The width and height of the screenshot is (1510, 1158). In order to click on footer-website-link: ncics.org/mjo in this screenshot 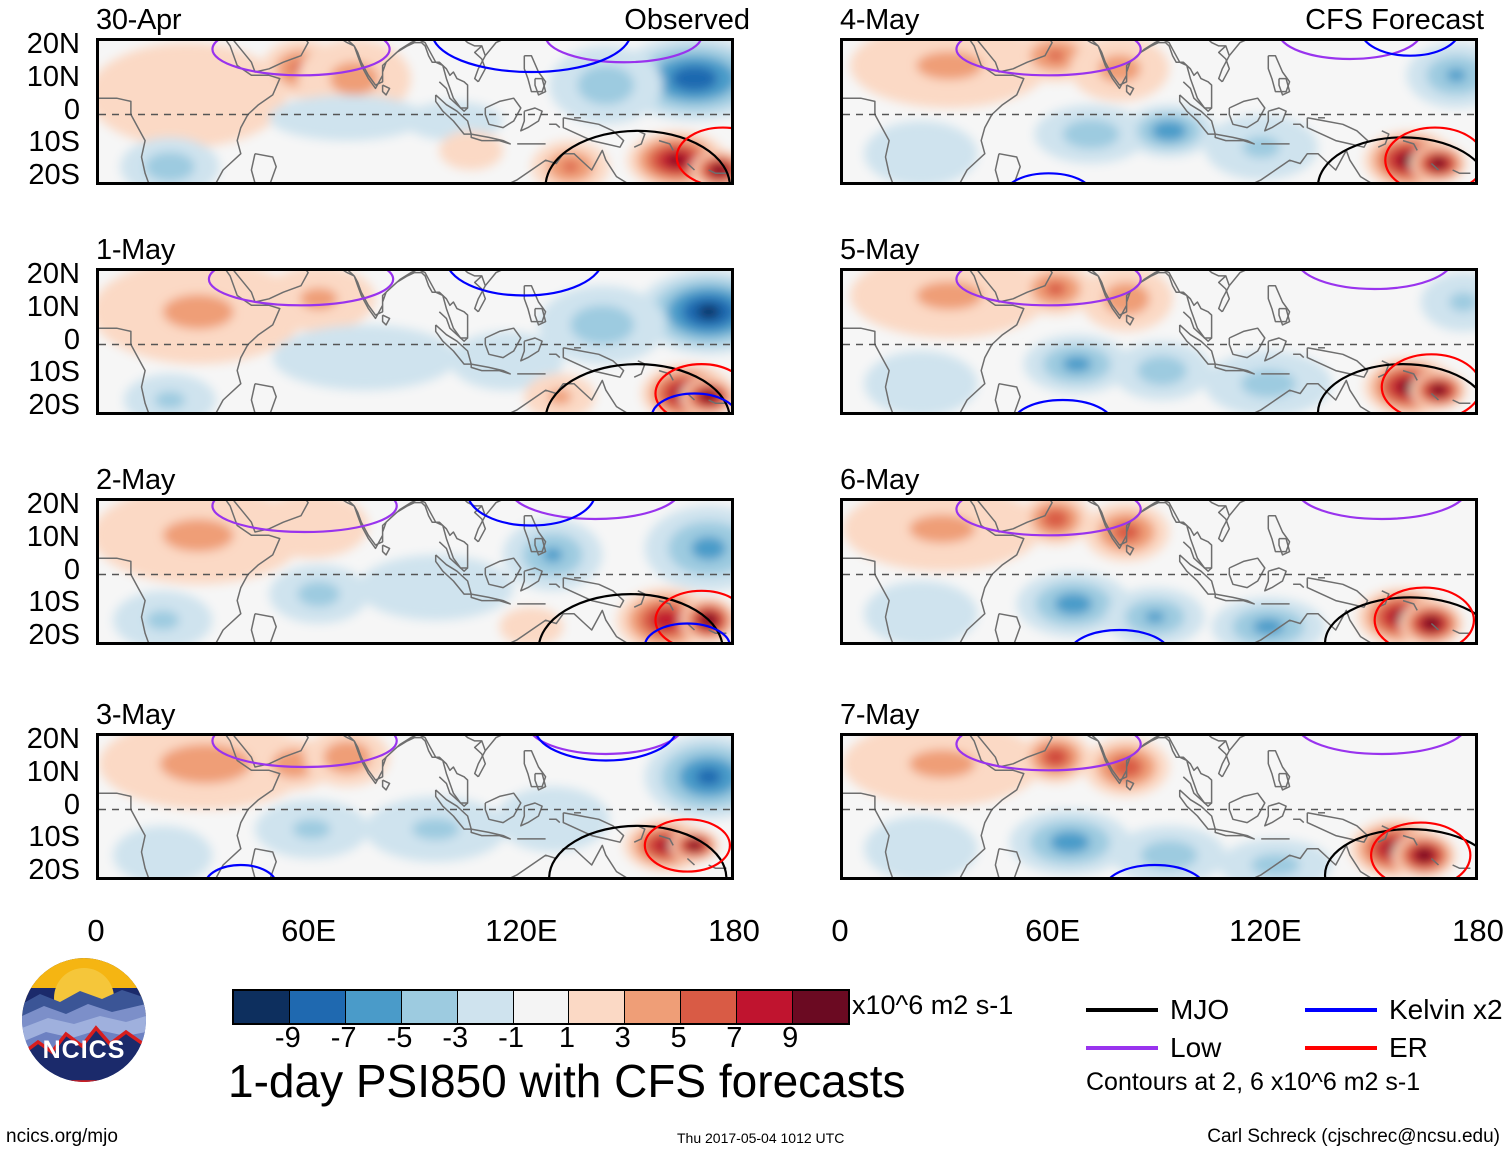, I will do `click(62, 1136)`.